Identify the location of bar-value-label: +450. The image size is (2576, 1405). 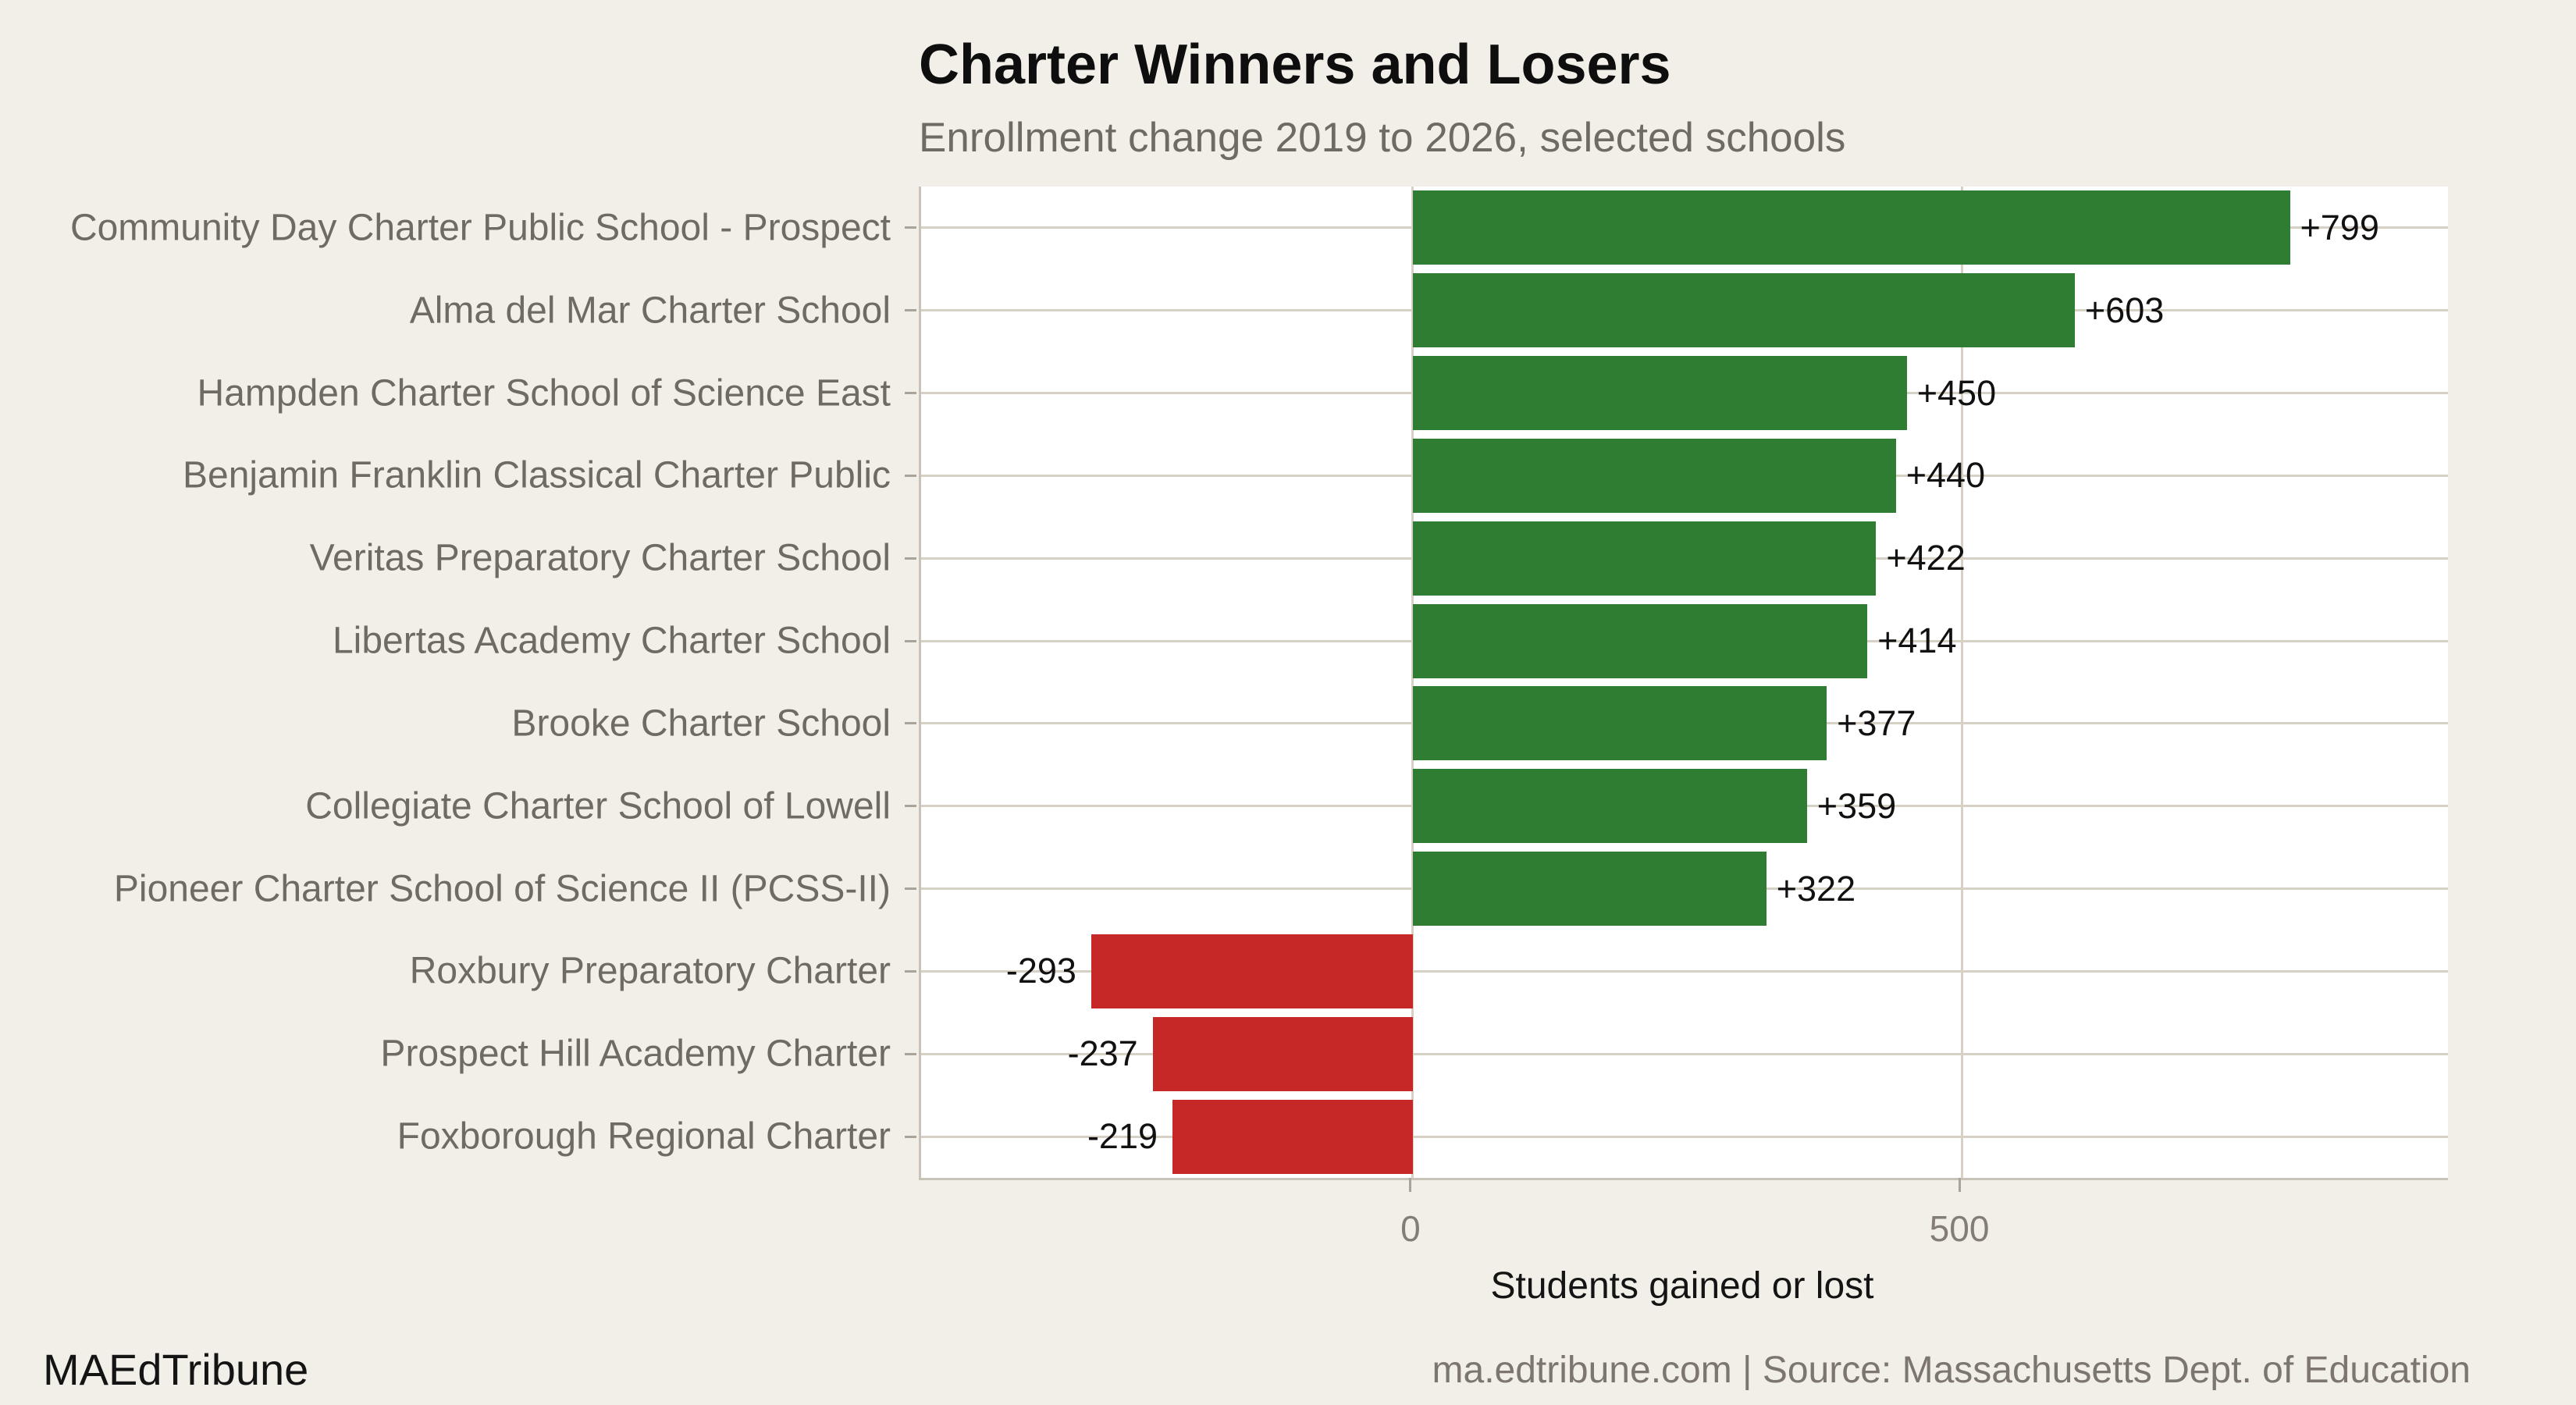
(1957, 393).